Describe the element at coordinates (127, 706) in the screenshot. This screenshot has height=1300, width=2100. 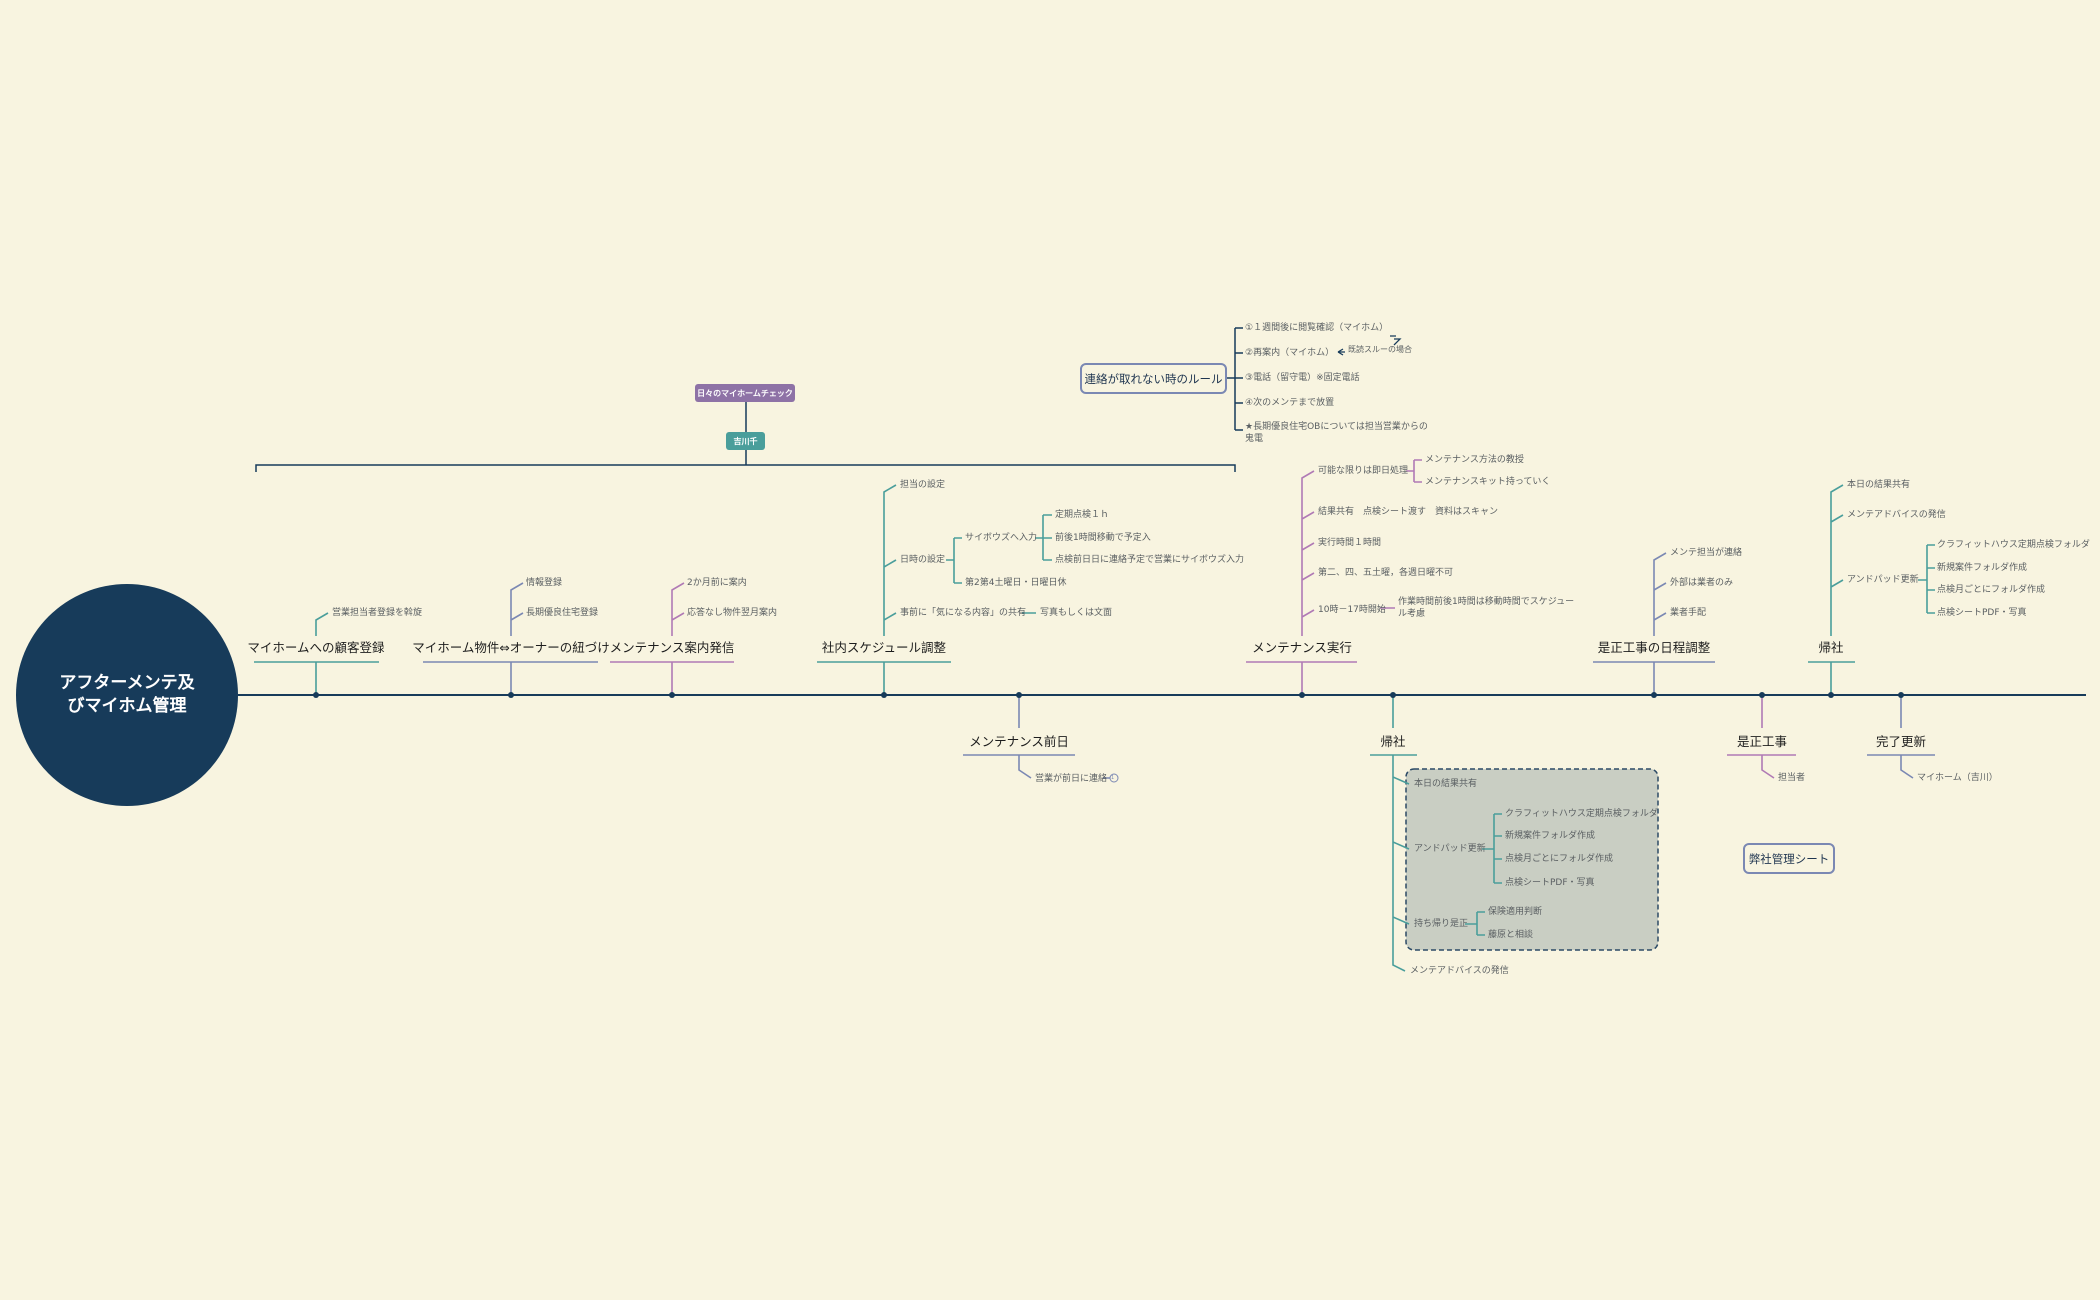
I see `central-topic-line2: びマイホム管理` at that location.